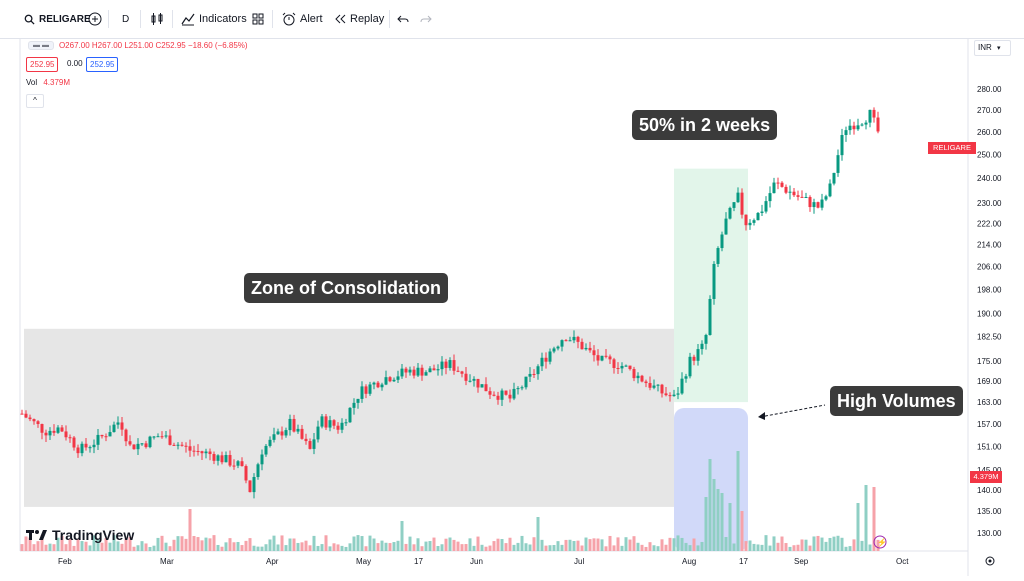 The width and height of the screenshot is (1024, 581). I want to click on indicators-button: Indicators, so click(214, 19).